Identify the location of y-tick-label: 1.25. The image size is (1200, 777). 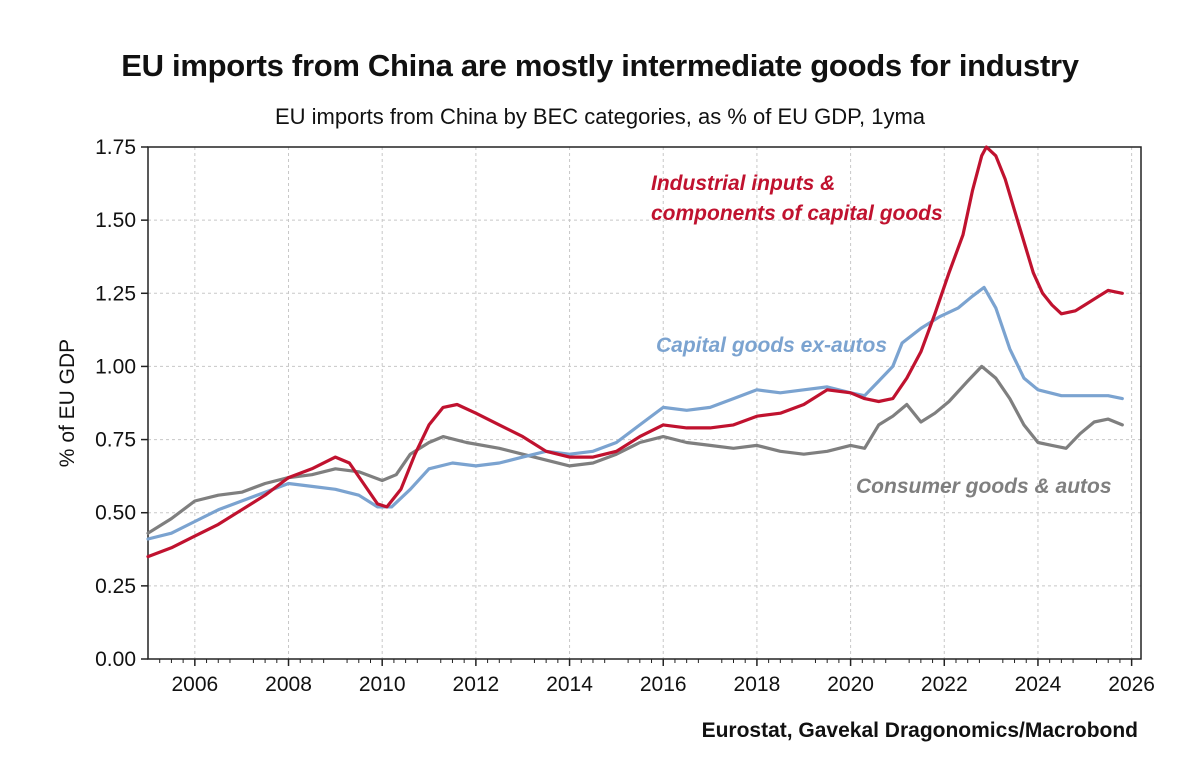
(115, 293).